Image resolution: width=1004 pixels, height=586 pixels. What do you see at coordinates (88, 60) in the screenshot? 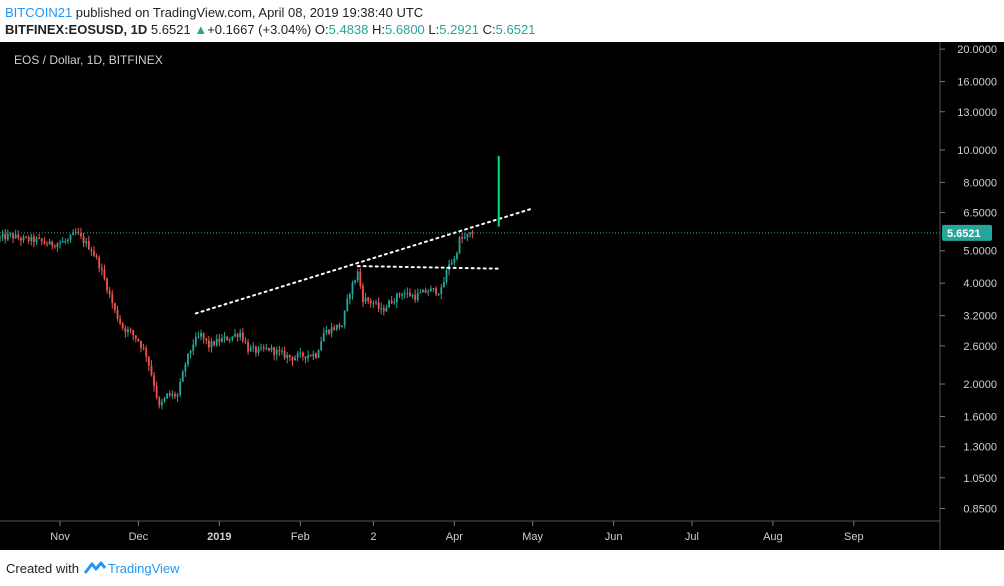
I see `chart-title: EOS / Dollar, 1D, BITFINEX` at bounding box center [88, 60].